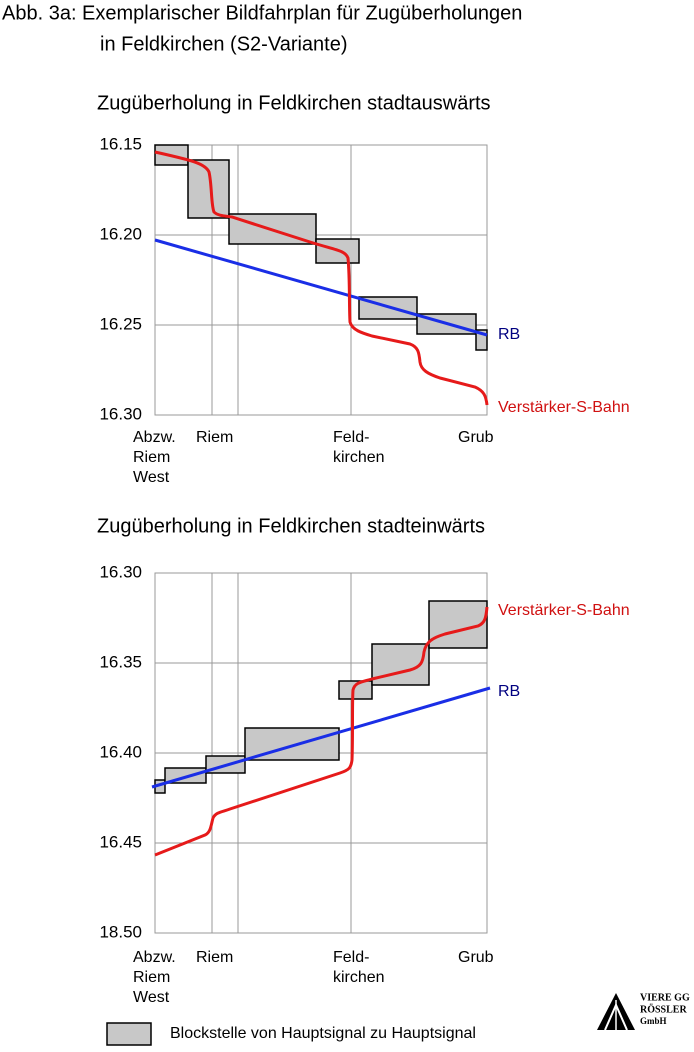 The width and height of the screenshot is (694, 1052). I want to click on frame, so click(321, 280).